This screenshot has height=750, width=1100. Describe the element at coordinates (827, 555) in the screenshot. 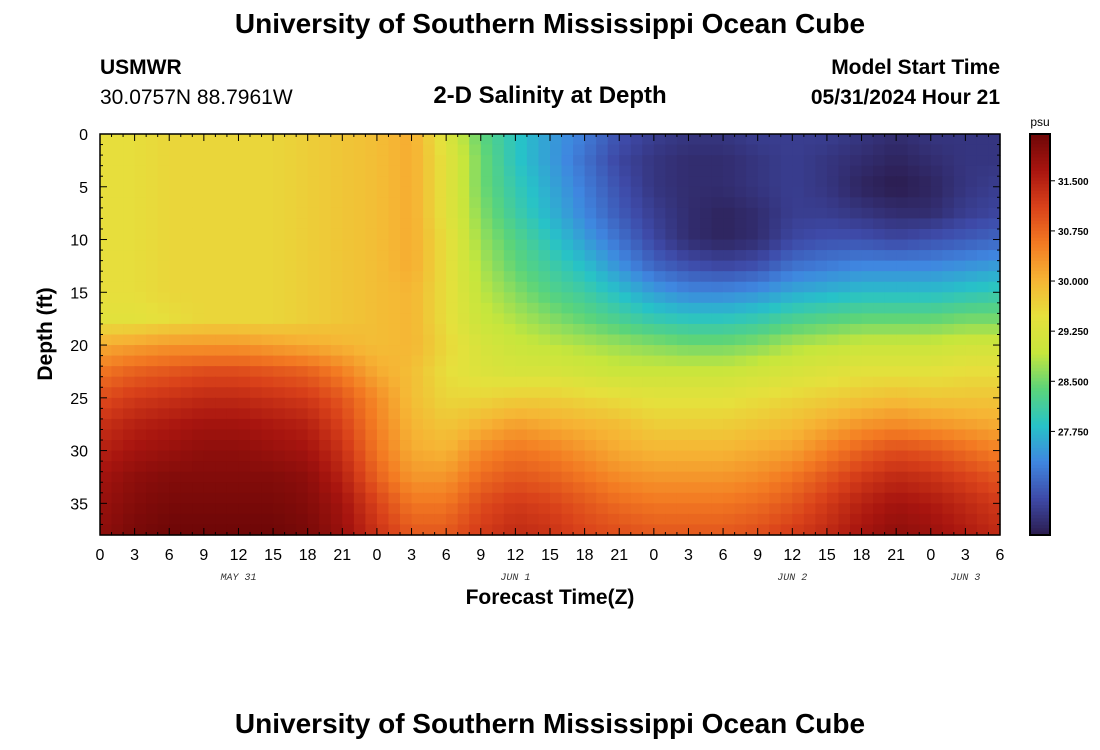

I see `x-tick-label: 15` at that location.